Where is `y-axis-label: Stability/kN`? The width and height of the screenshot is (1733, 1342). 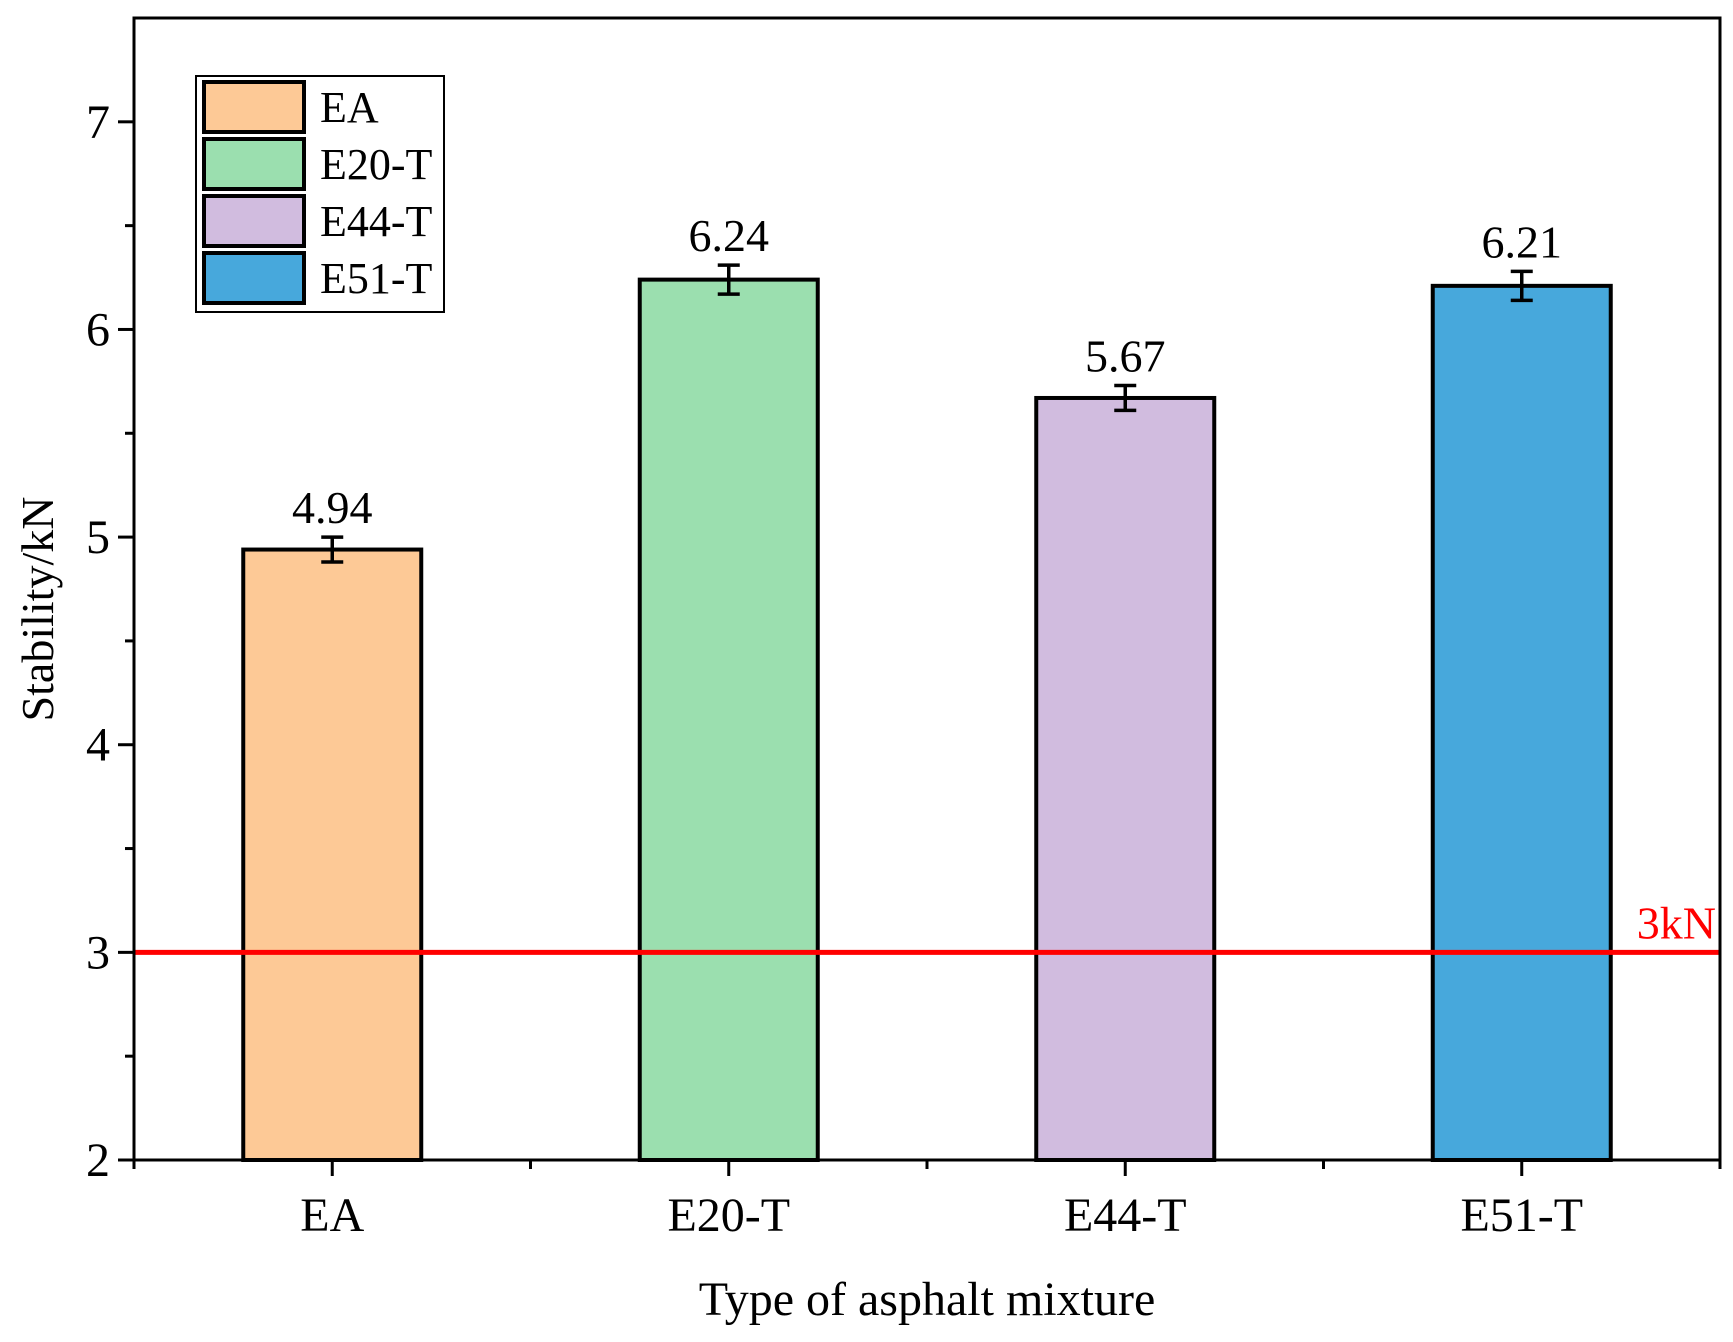
y-axis-label: Stability/kN is located at coordinates (37, 609).